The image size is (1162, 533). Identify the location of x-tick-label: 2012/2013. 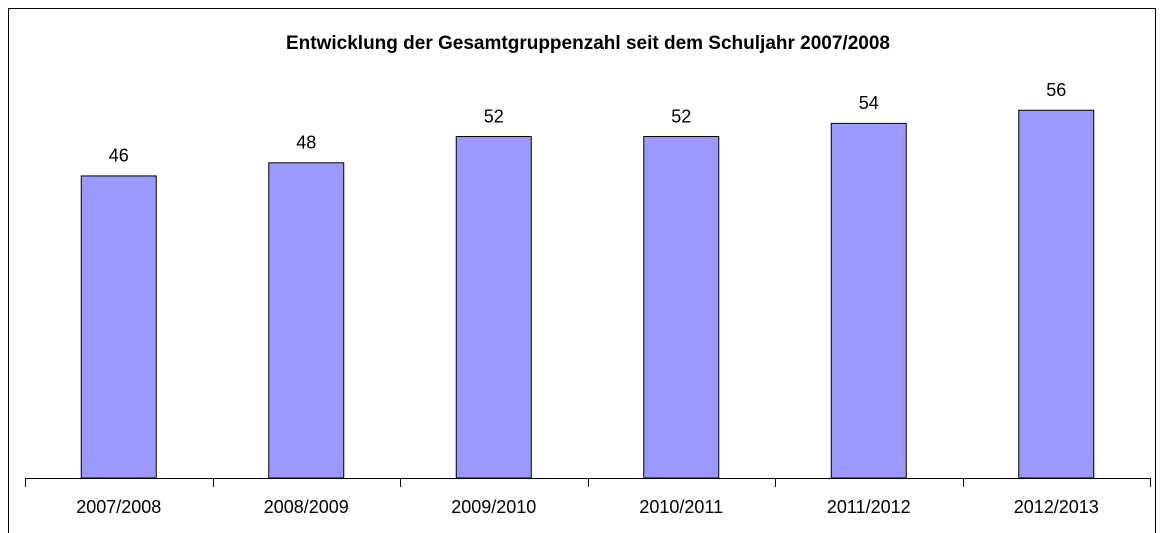
(1056, 507).